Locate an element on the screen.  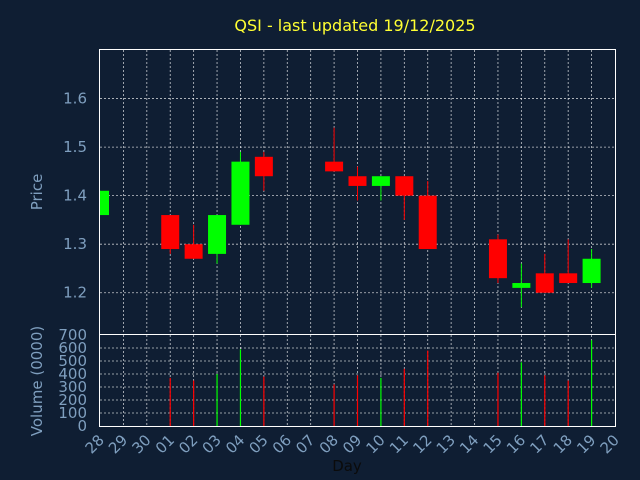
price-y-tick-label: 1.4 is located at coordinates (75, 196).